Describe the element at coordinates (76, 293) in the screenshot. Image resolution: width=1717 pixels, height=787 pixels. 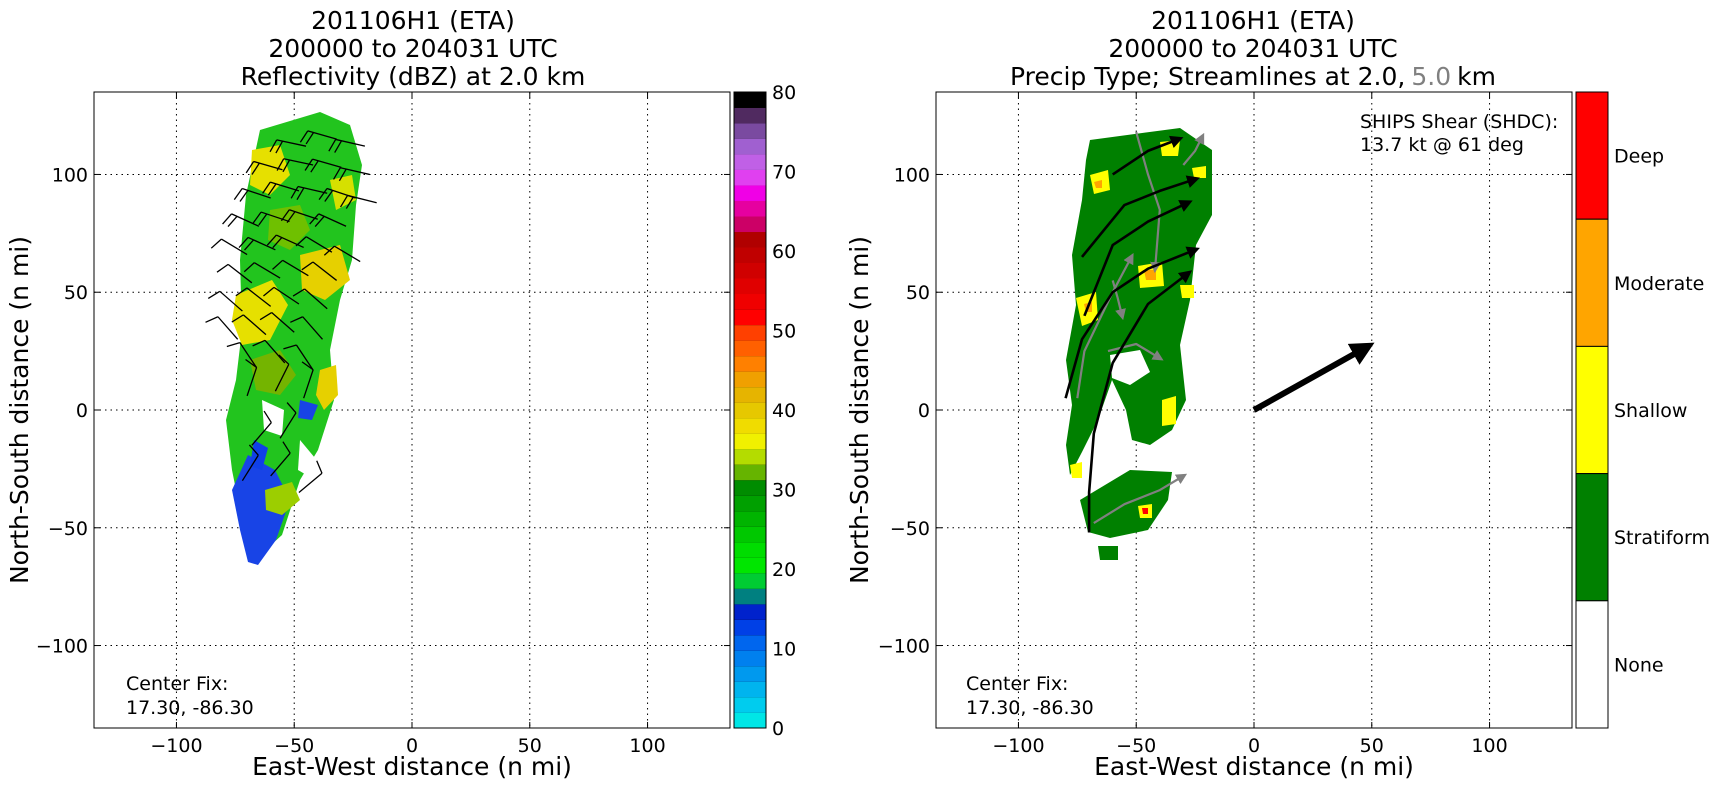
I see `left-y-tick-label: 50` at that location.